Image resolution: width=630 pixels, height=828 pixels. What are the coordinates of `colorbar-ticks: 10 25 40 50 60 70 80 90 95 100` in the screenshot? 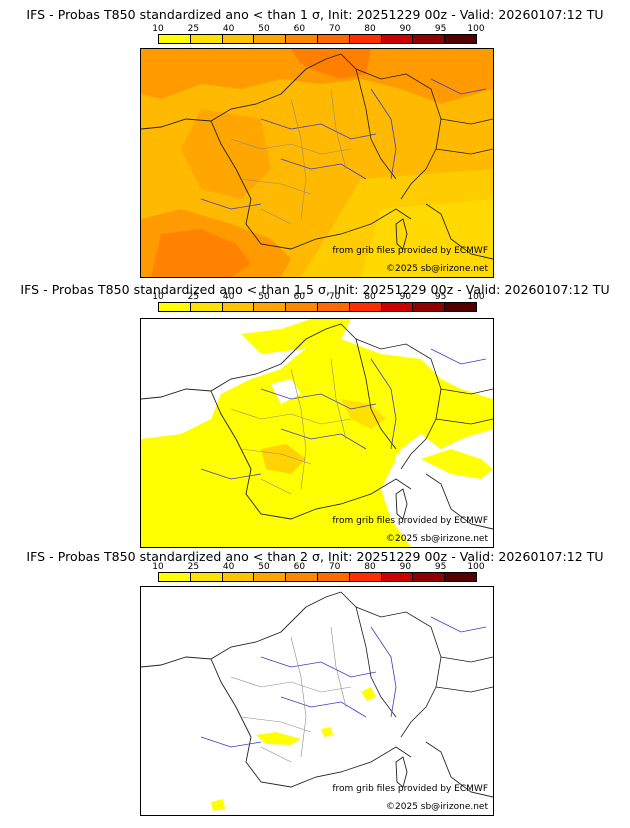 It's located at (318, 29).